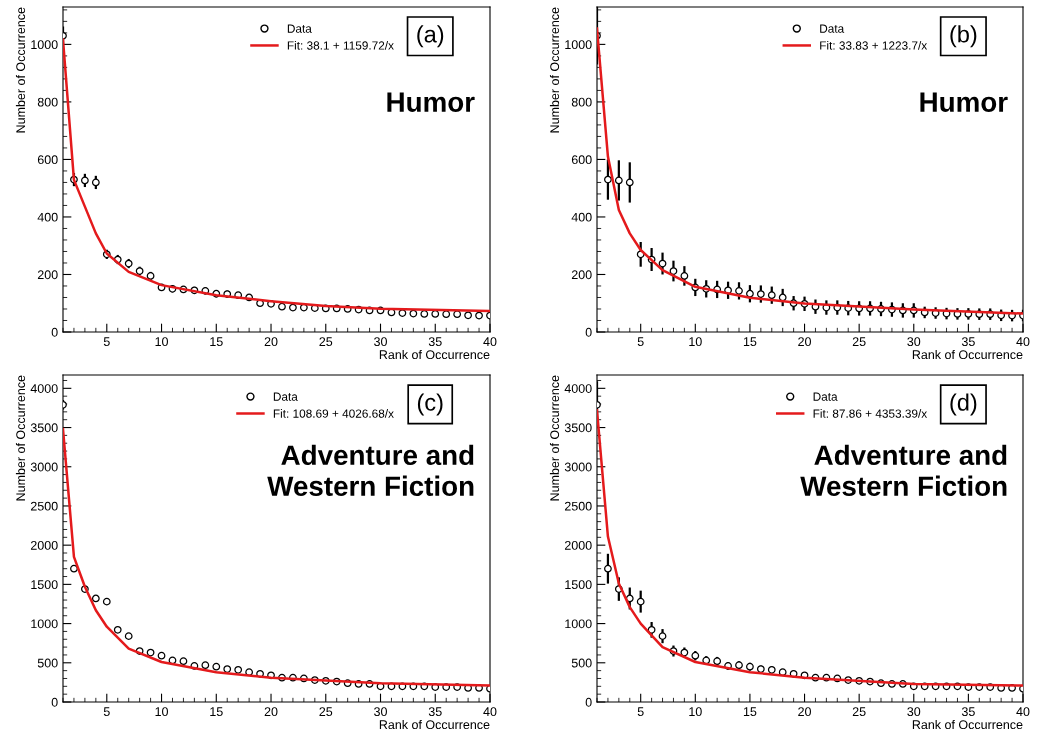 The image size is (1037, 732). What do you see at coordinates (430, 404) in the screenshot?
I see `annotation: (c)` at bounding box center [430, 404].